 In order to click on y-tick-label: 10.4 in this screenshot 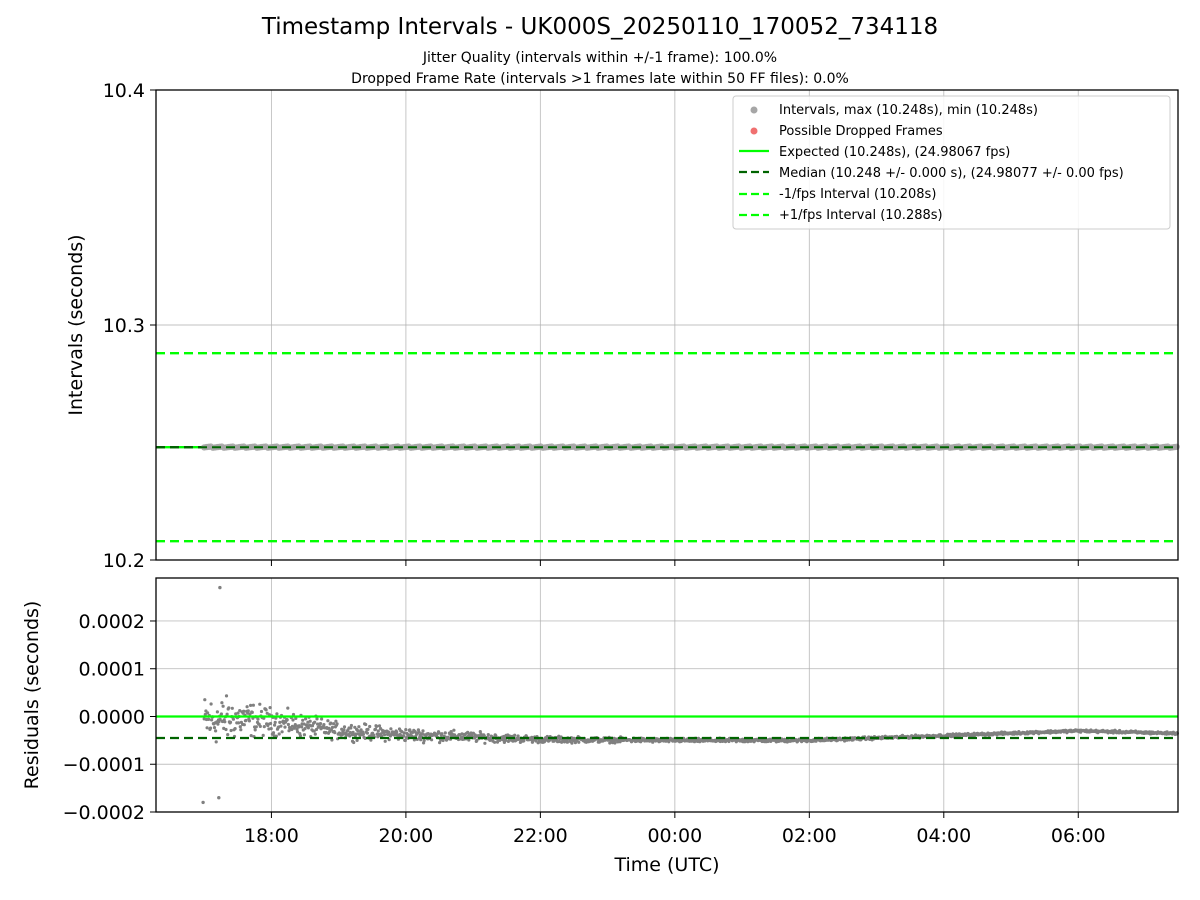, I will do `click(124, 91)`.